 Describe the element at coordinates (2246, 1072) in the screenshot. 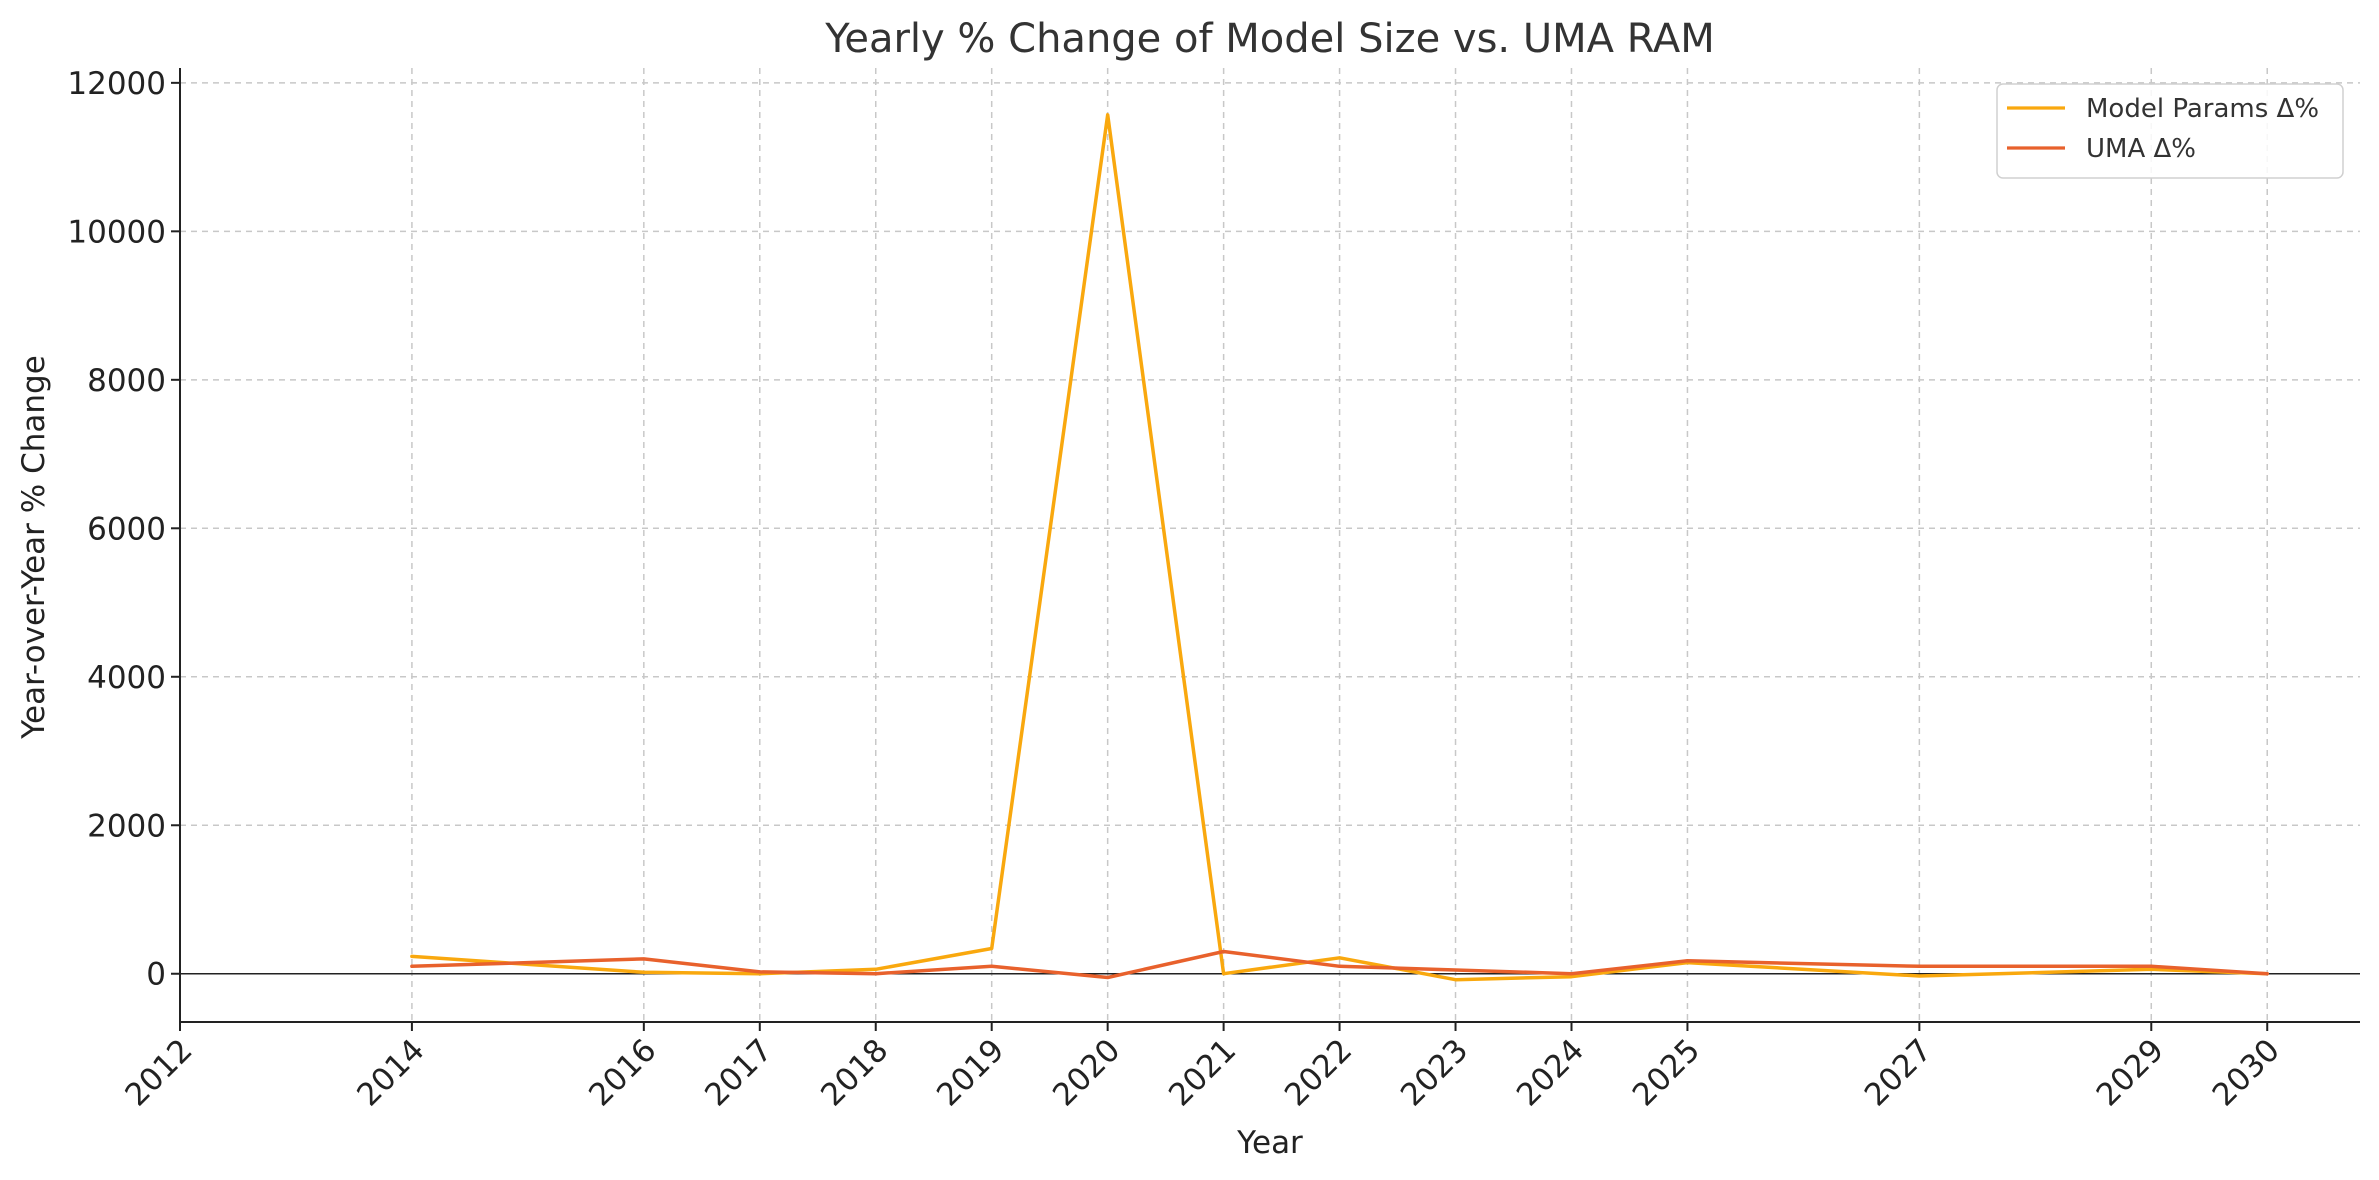

I see `x-tick-label: 2030` at that location.